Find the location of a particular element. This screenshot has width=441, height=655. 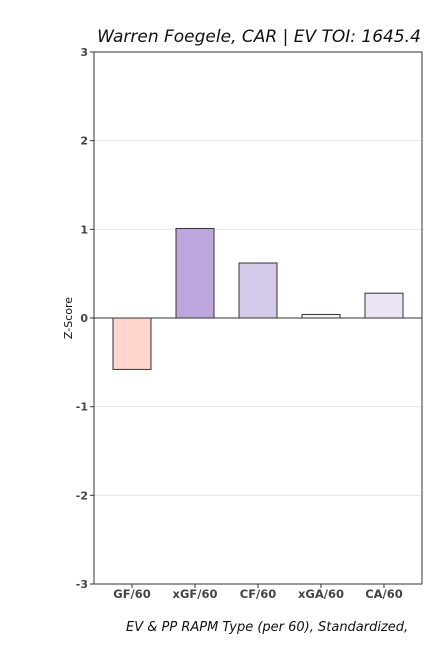

x-tick-label: CF/60 is located at coordinates (258, 594).